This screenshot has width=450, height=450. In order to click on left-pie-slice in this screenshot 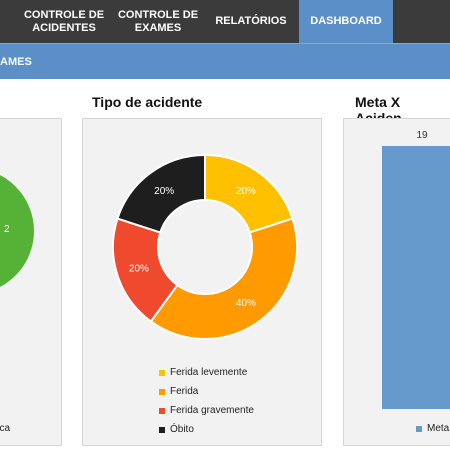, I will do `click(17, 231)`.